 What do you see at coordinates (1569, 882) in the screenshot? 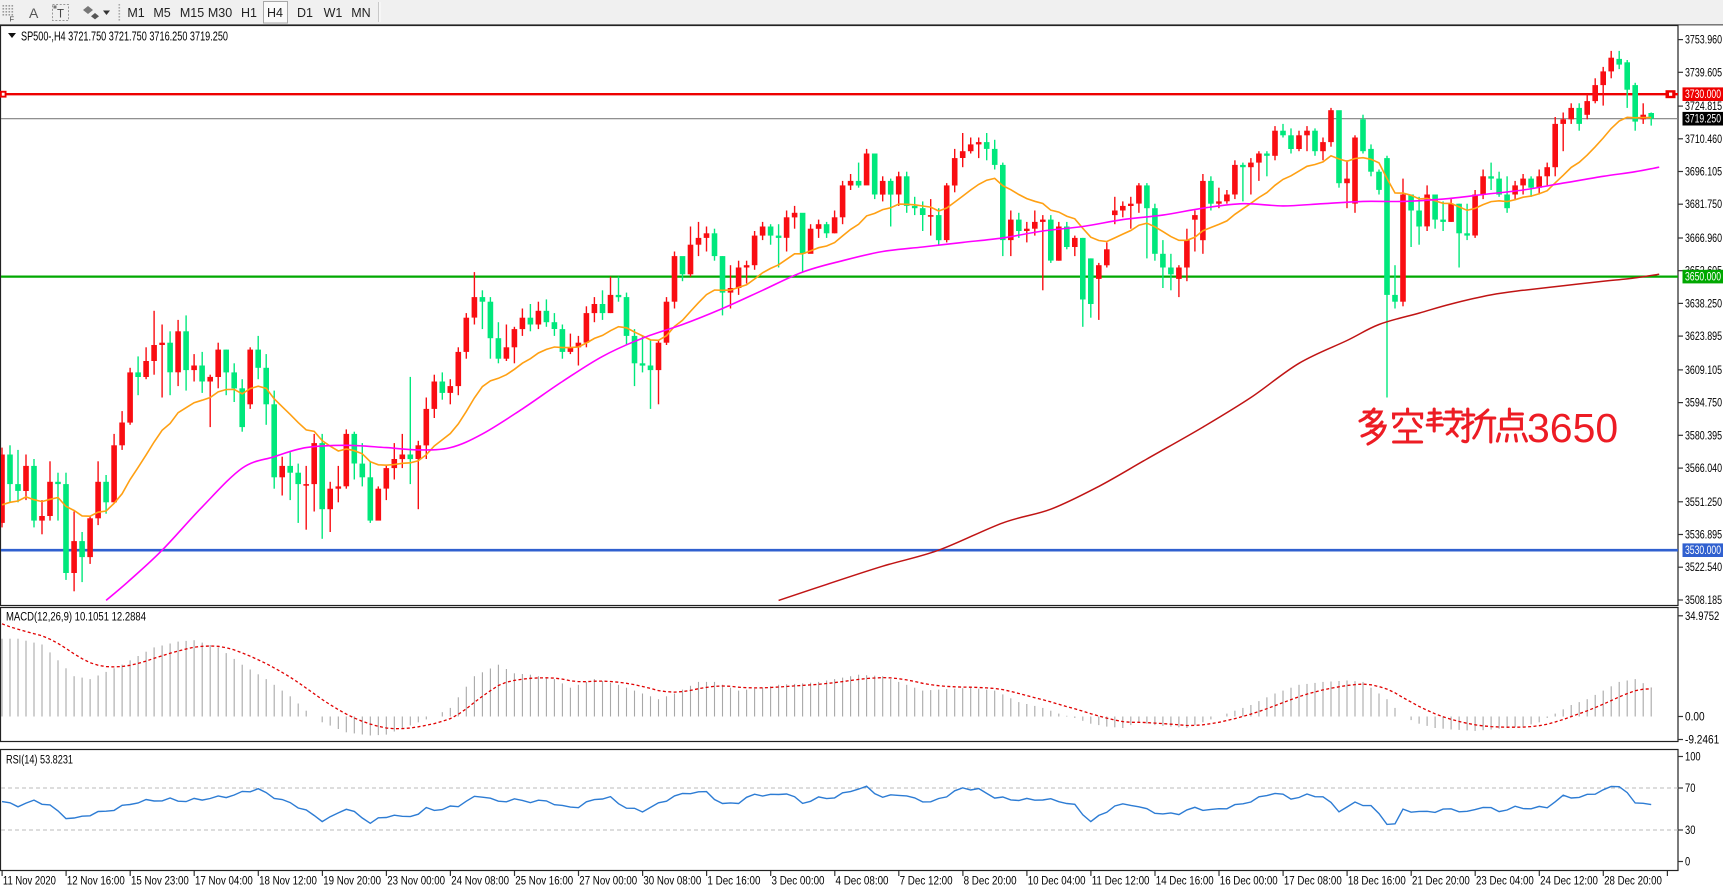
I see `svg-text: 24 Dec 12:00` at bounding box center [1569, 882].